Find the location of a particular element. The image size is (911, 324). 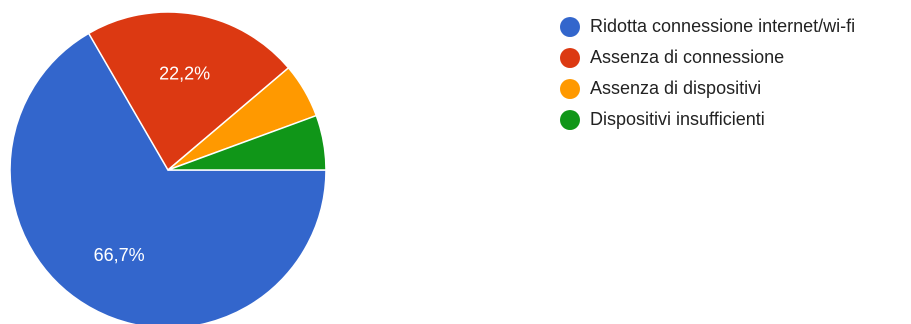

legend-item: Assenza di connessione is located at coordinates (707, 57).